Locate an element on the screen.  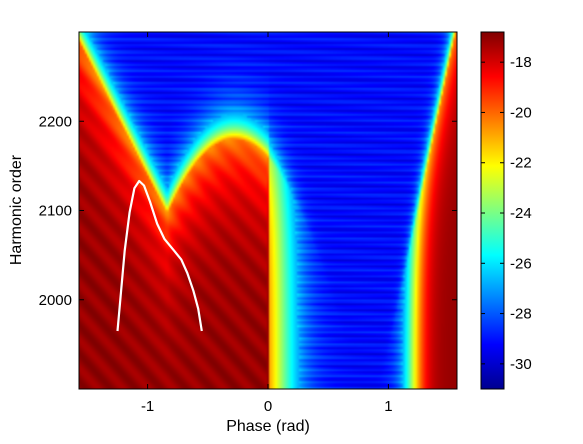
x-tick-label: 1 is located at coordinates (388, 406).